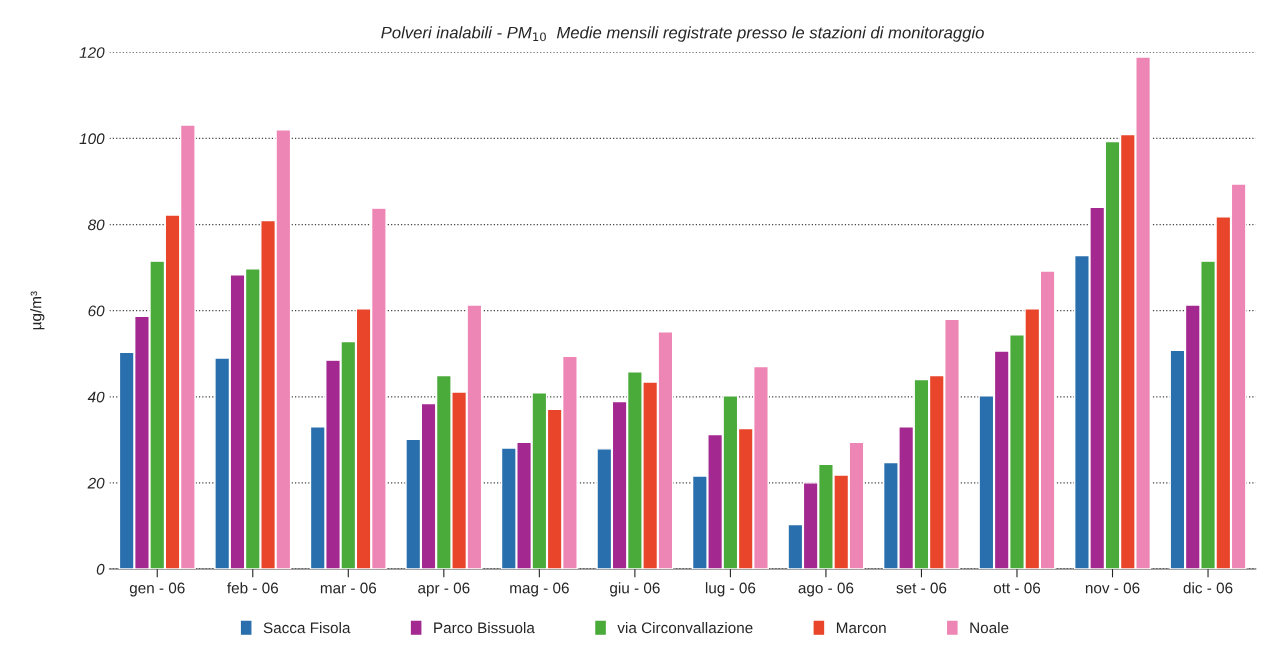 Image resolution: width=1288 pixels, height=654 pixels. I want to click on y-tick-label: 120, so click(92, 53).